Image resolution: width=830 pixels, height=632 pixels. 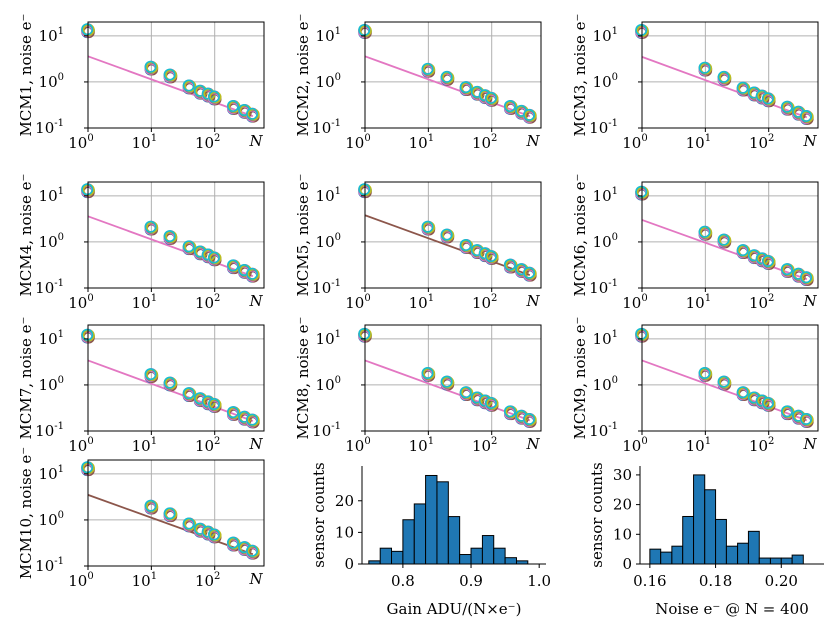 I want to click on x-tick-label: 0.16, so click(x=649, y=581).